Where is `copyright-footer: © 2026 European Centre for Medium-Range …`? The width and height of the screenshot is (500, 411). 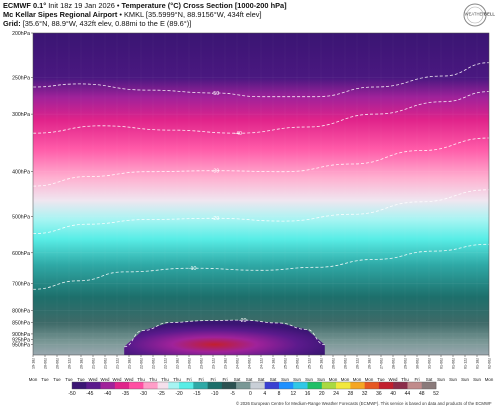
copyright-footer: © 2026 European Centre for Medium-Range … is located at coordinates (364, 403).